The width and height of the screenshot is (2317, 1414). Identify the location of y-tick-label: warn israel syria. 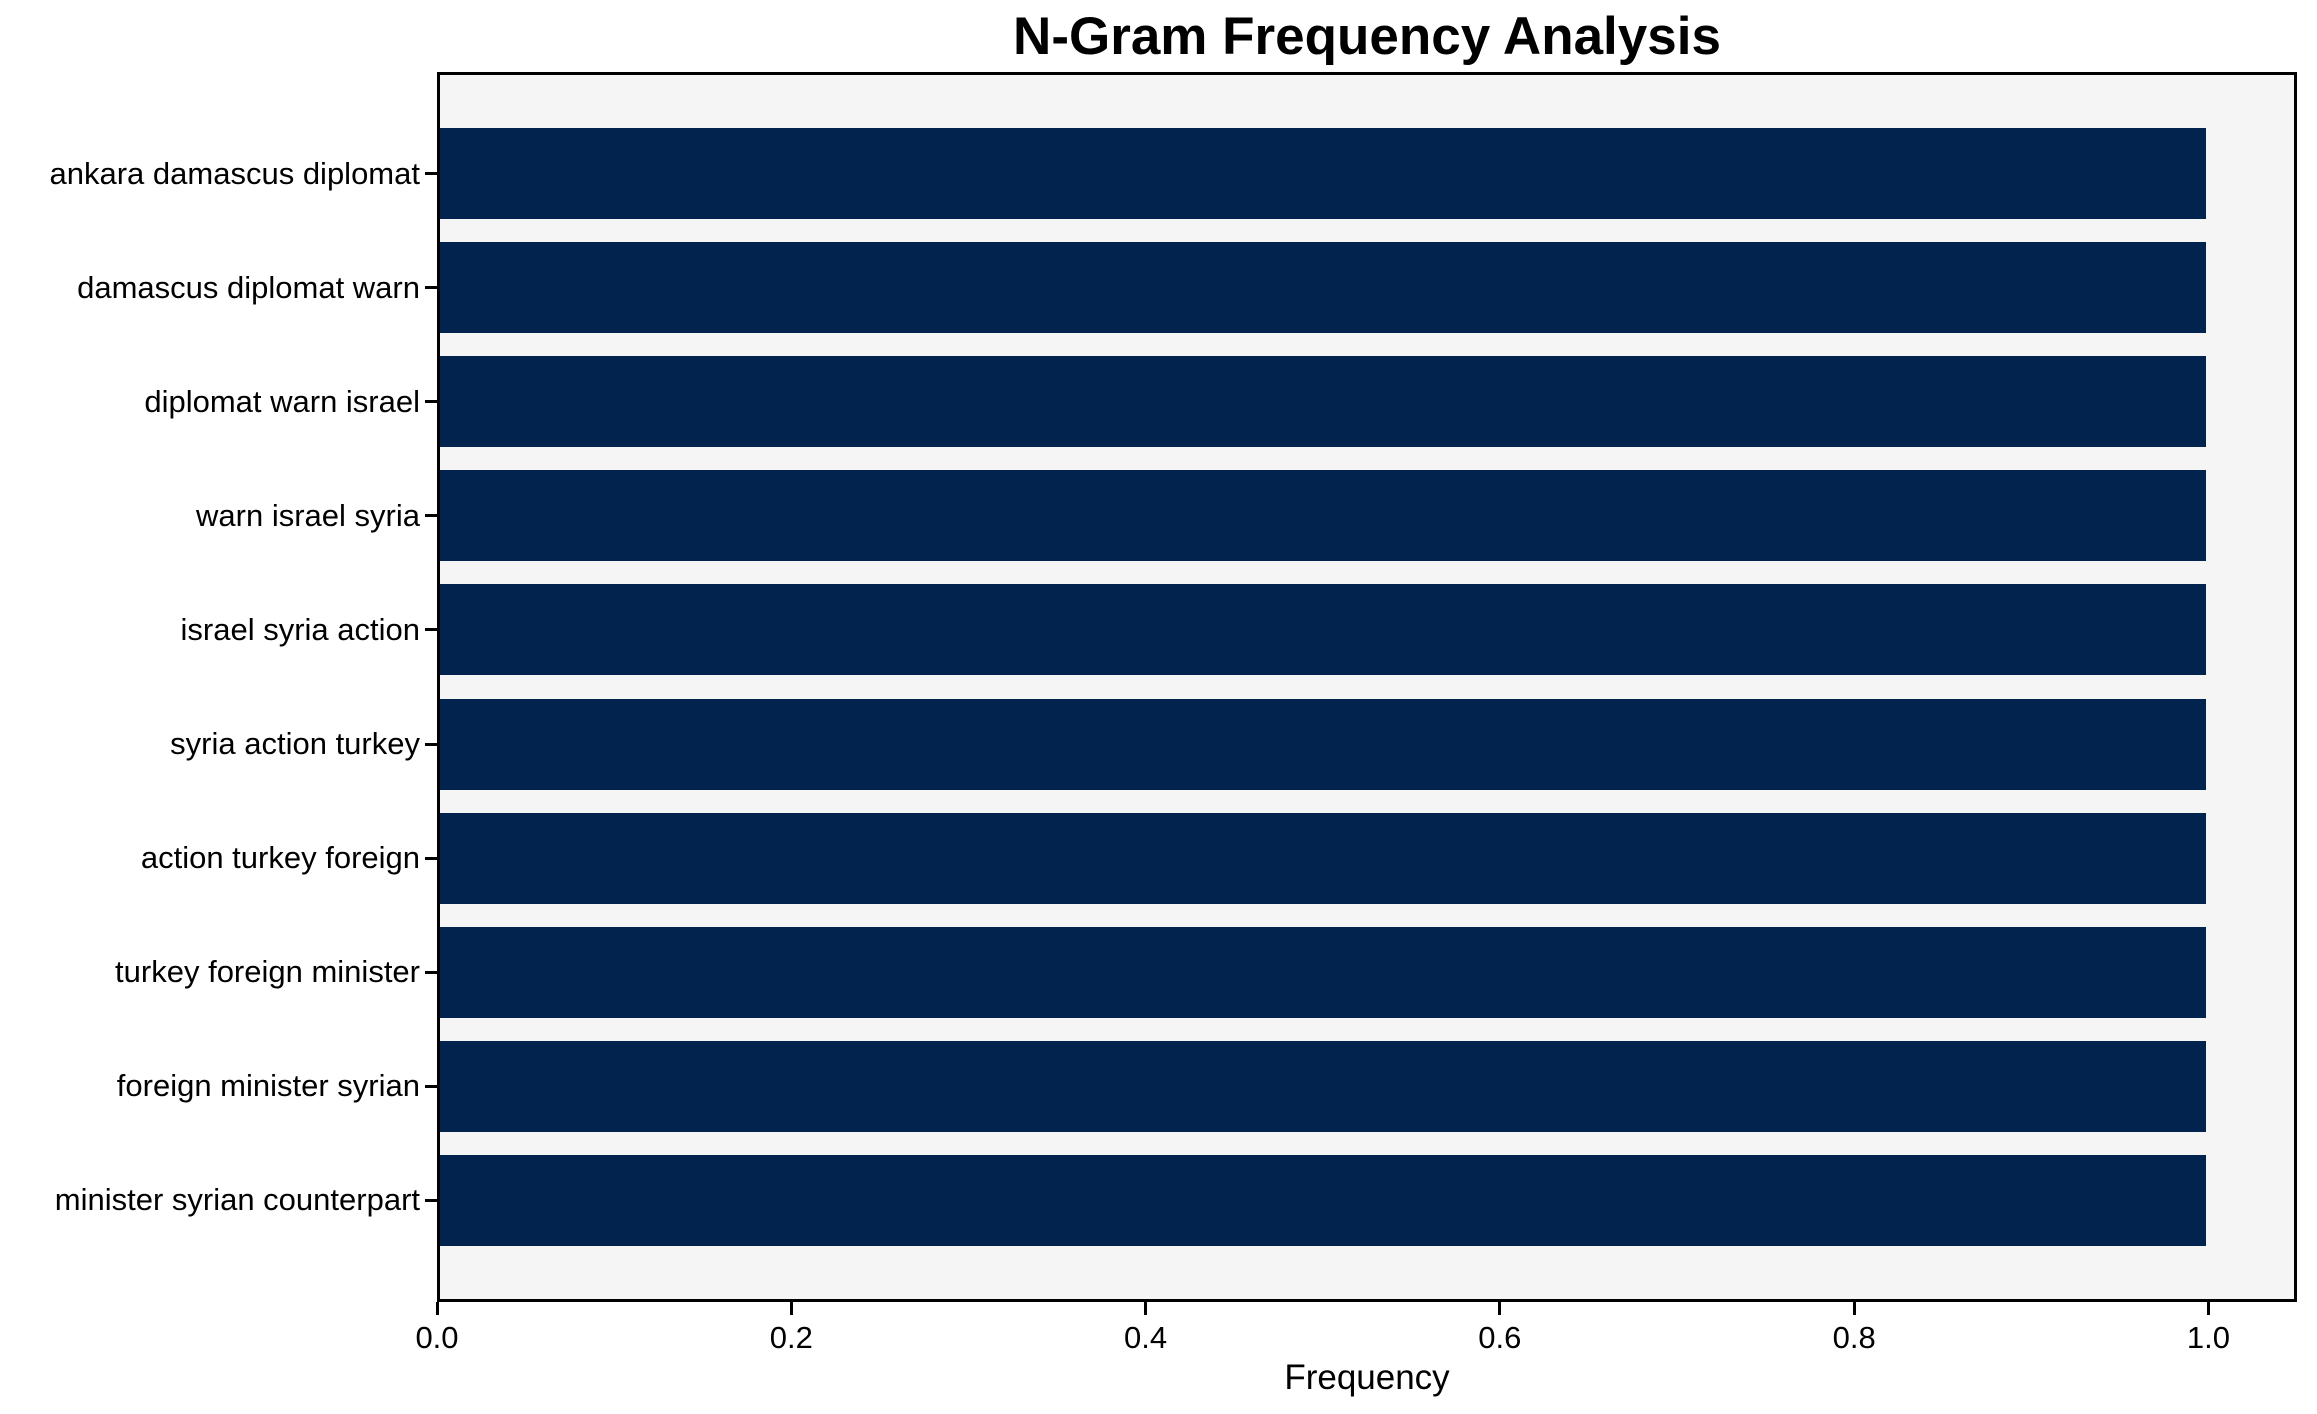
(308, 515).